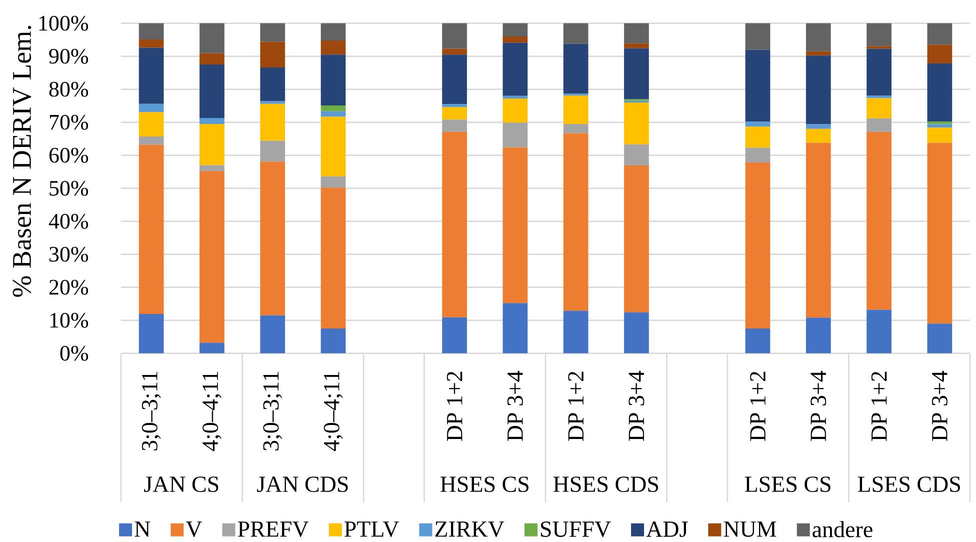 This screenshot has width=976, height=542. What do you see at coordinates (68, 221) in the screenshot?
I see `y-tick-label: 40%` at bounding box center [68, 221].